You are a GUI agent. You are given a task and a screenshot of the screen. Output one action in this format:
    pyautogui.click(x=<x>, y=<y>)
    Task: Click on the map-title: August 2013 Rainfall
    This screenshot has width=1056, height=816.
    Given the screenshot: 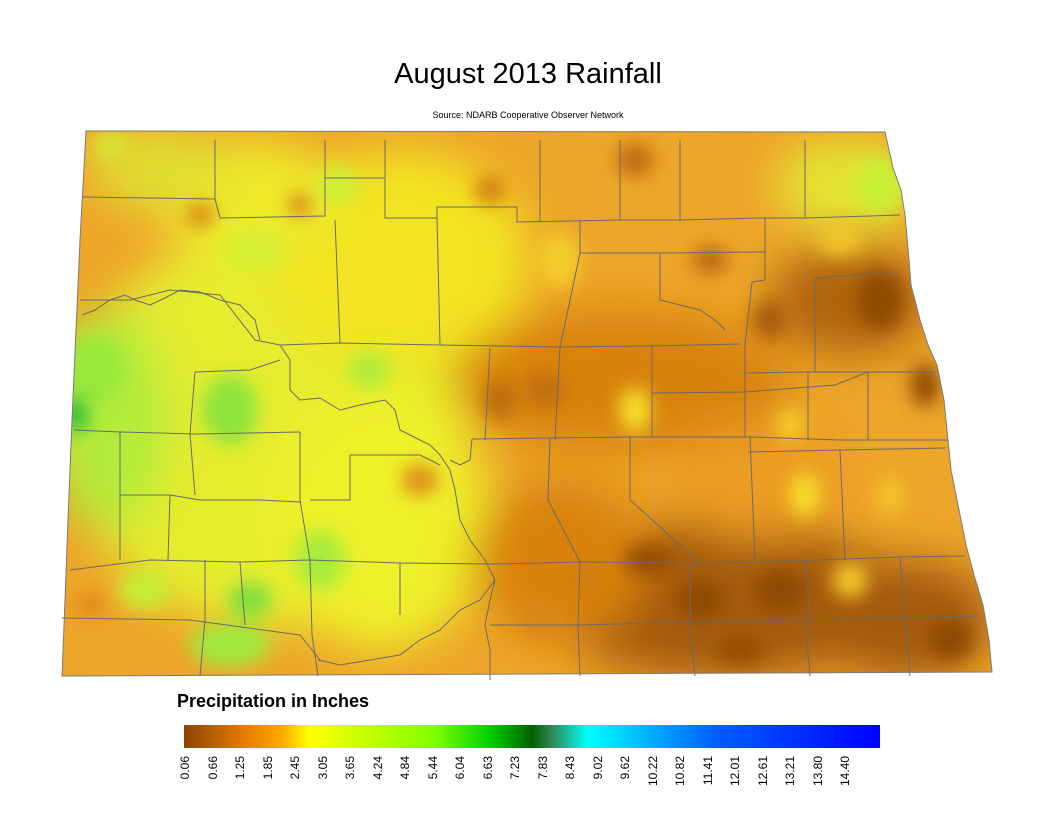 What is the action you would take?
    pyautogui.click(x=528, y=74)
    